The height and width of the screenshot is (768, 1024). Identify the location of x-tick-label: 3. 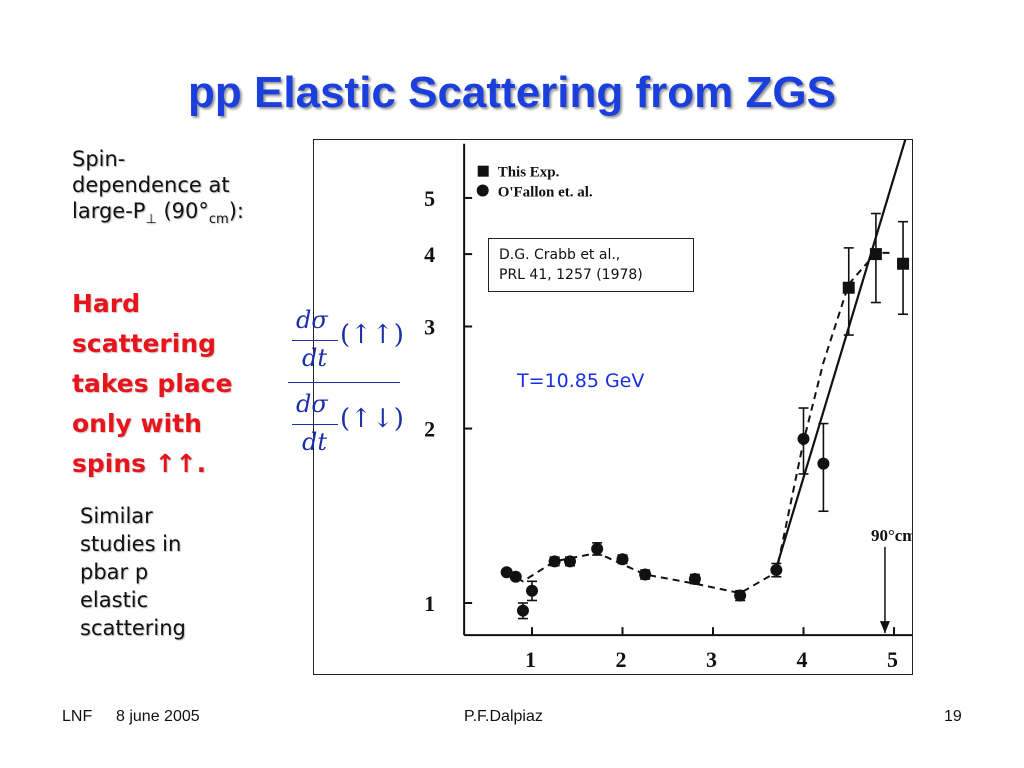
(711, 659).